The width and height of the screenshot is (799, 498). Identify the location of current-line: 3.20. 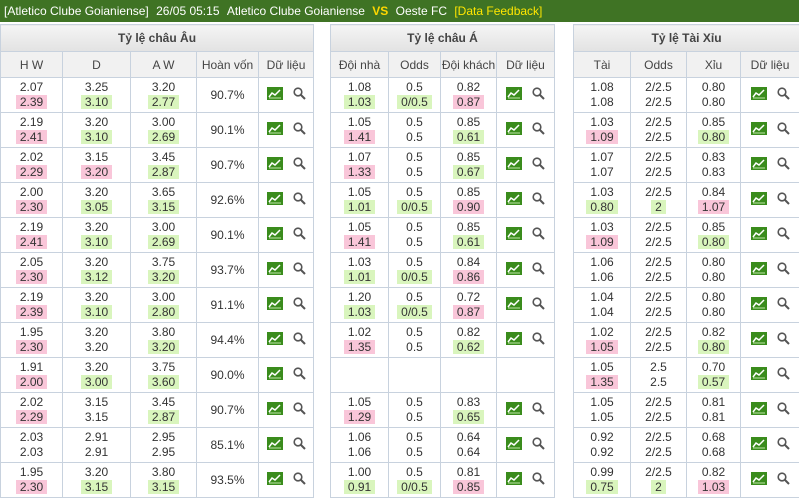
(163, 277).